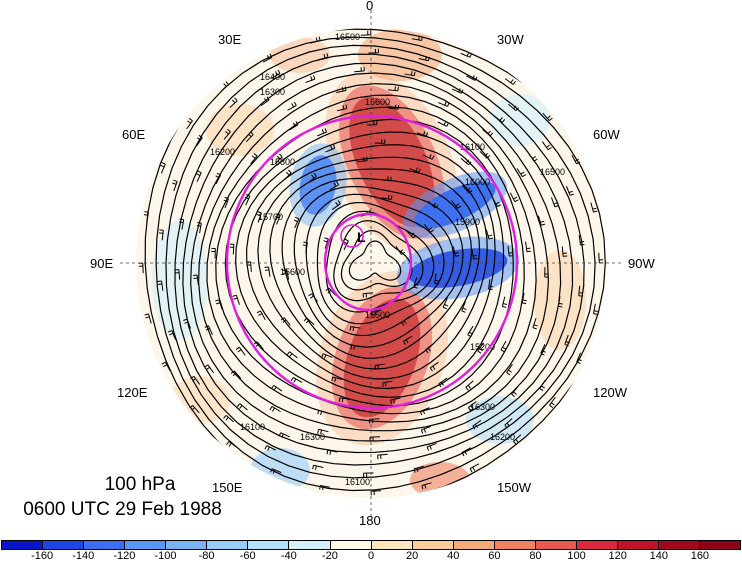 The height and width of the screenshot is (562, 742). Describe the element at coordinates (606, 134) in the screenshot. I see `lon-label-60w: 60W` at that location.